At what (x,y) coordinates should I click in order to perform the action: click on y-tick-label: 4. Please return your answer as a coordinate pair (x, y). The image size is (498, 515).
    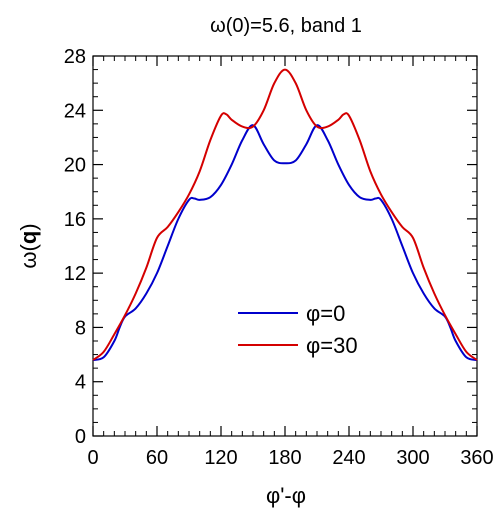
    Looking at the image, I should click on (80, 383).